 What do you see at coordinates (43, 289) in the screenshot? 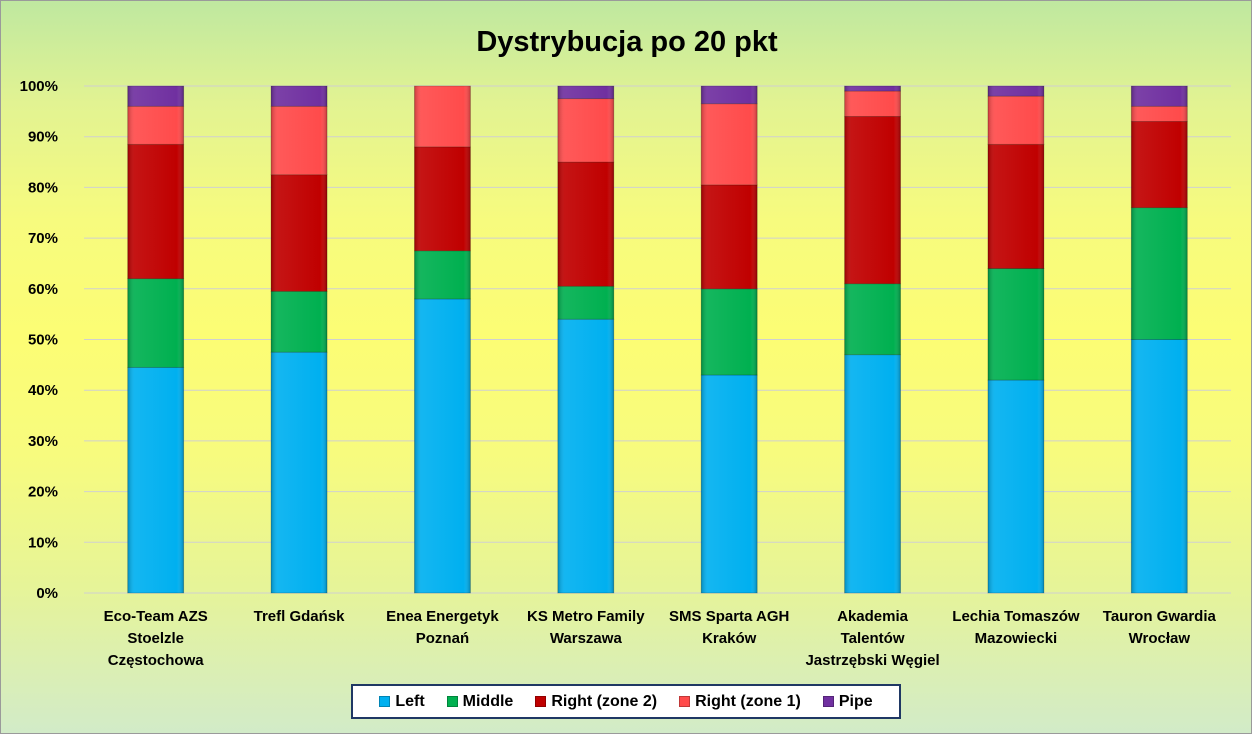
I see `y-tick-label: 60%` at bounding box center [43, 289].